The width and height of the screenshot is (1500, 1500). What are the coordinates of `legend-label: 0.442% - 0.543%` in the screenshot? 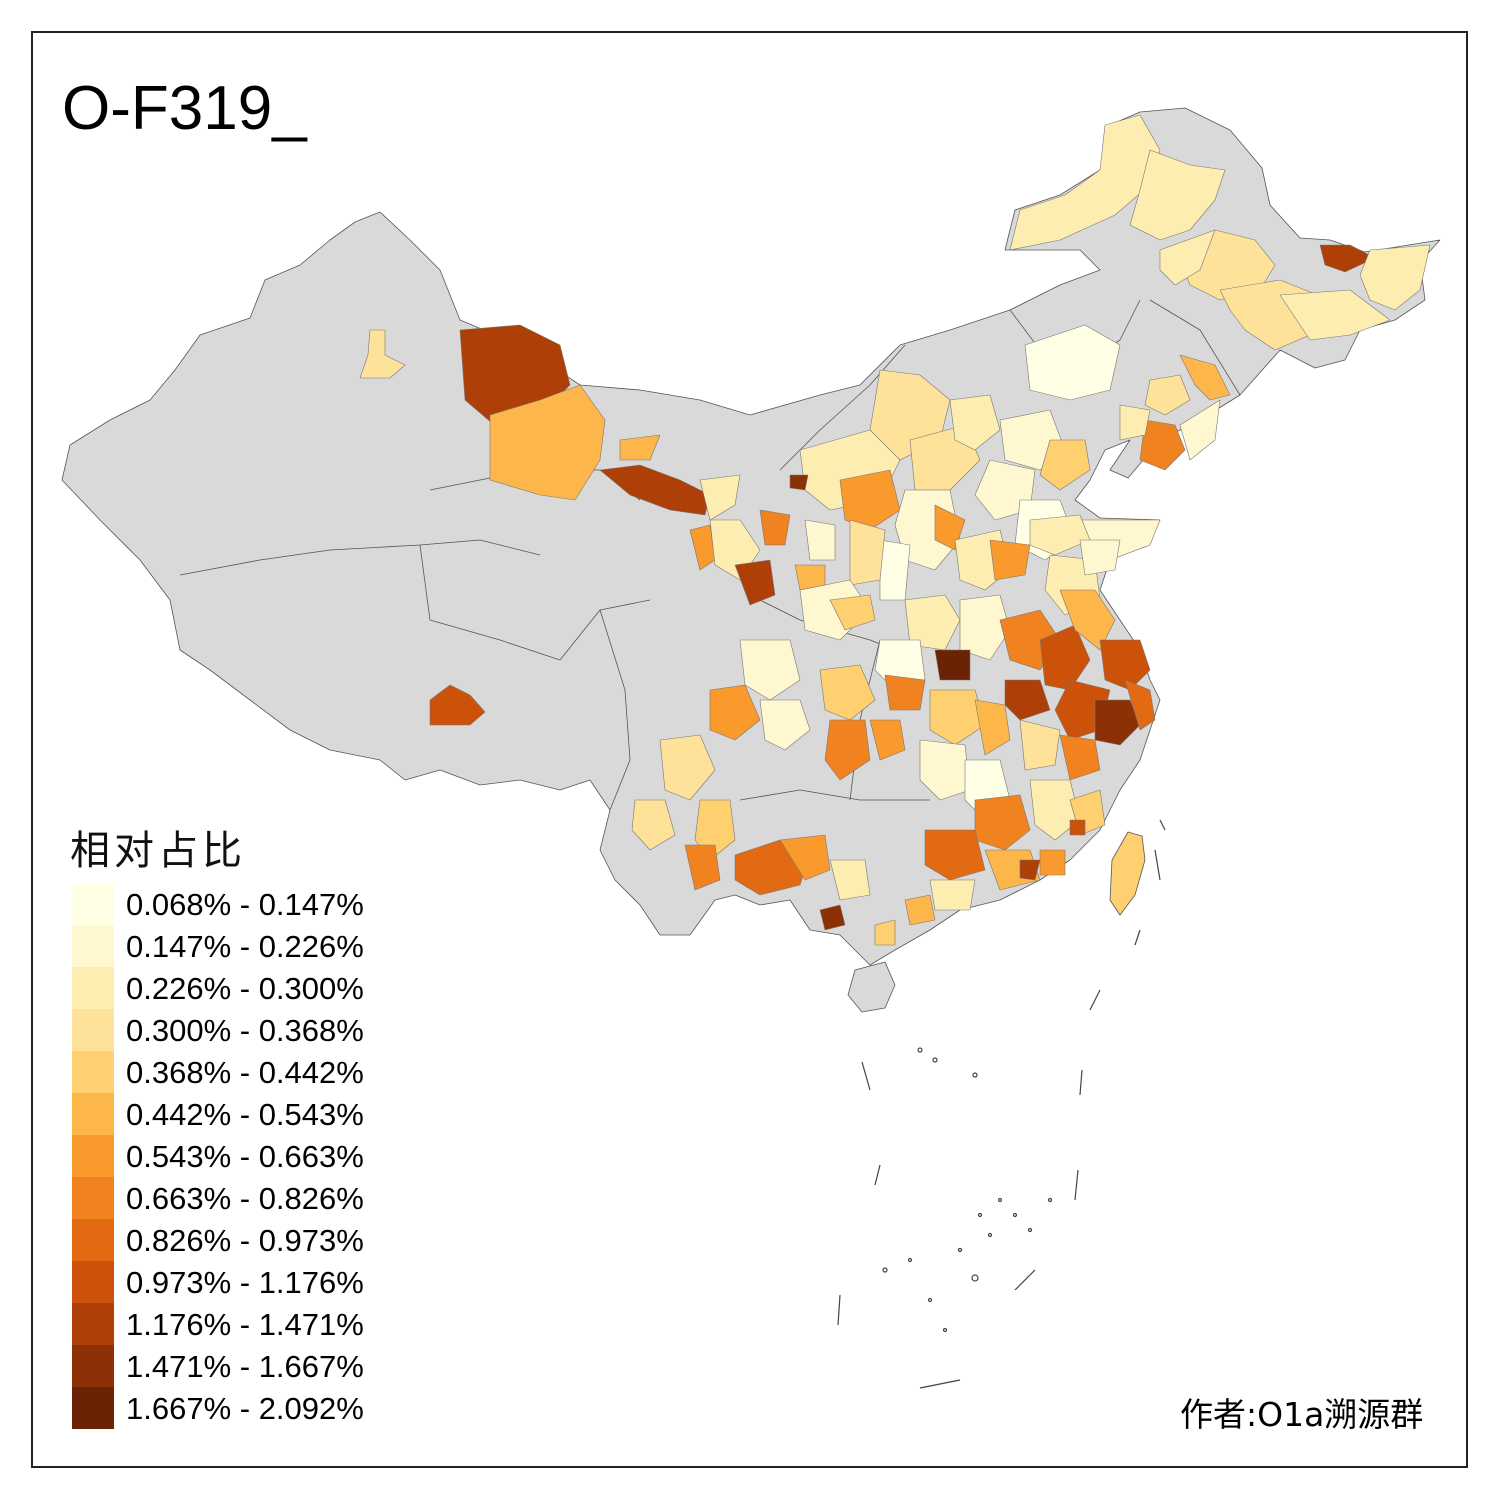 It's located at (245, 1114).